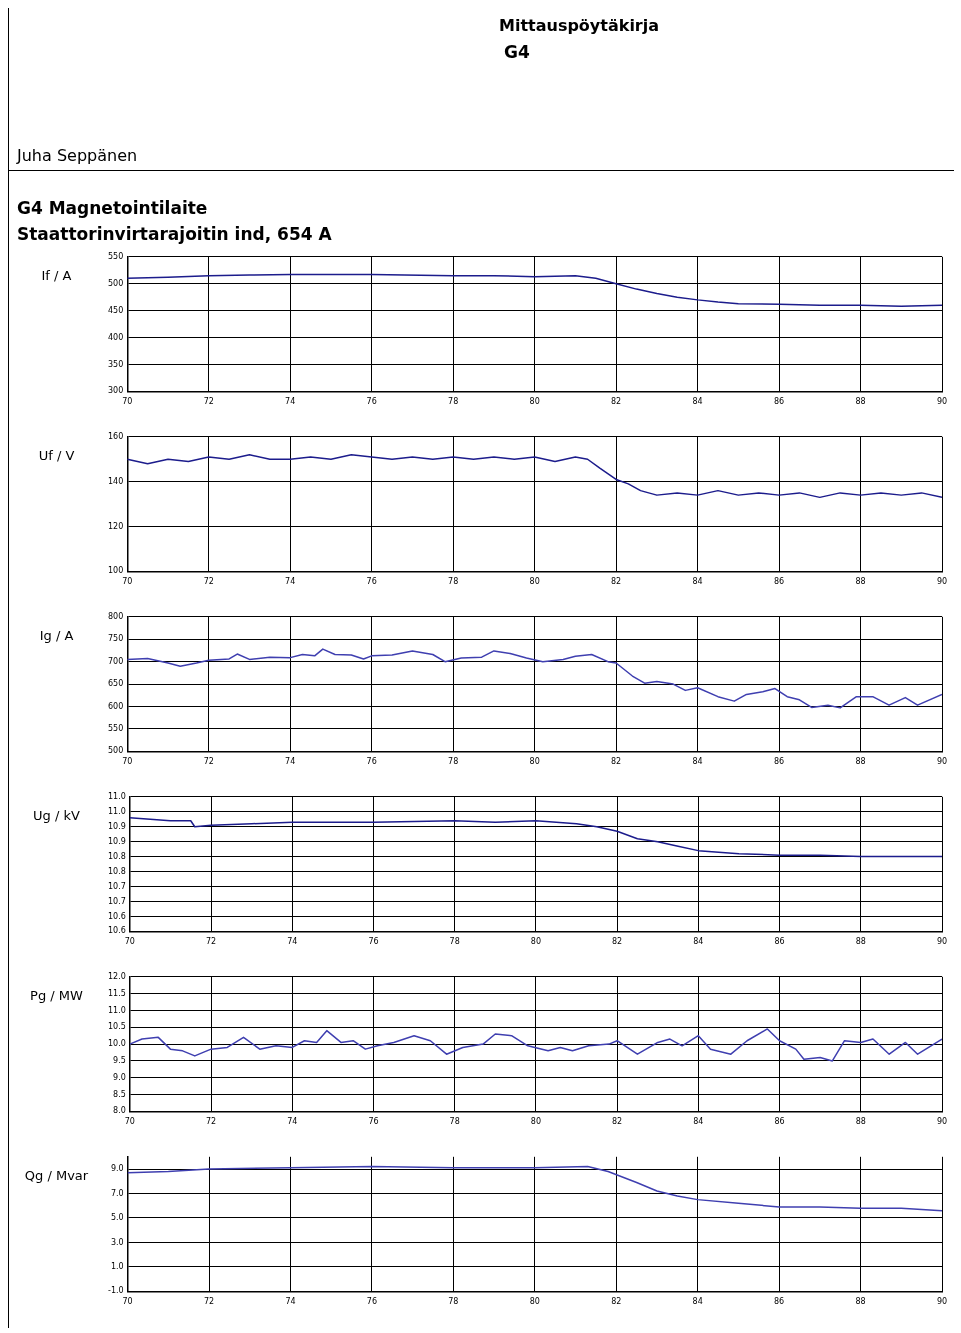  Describe the element at coordinates (56, 995) in the screenshot. I see `y-axis-title: Pg / MW` at that location.